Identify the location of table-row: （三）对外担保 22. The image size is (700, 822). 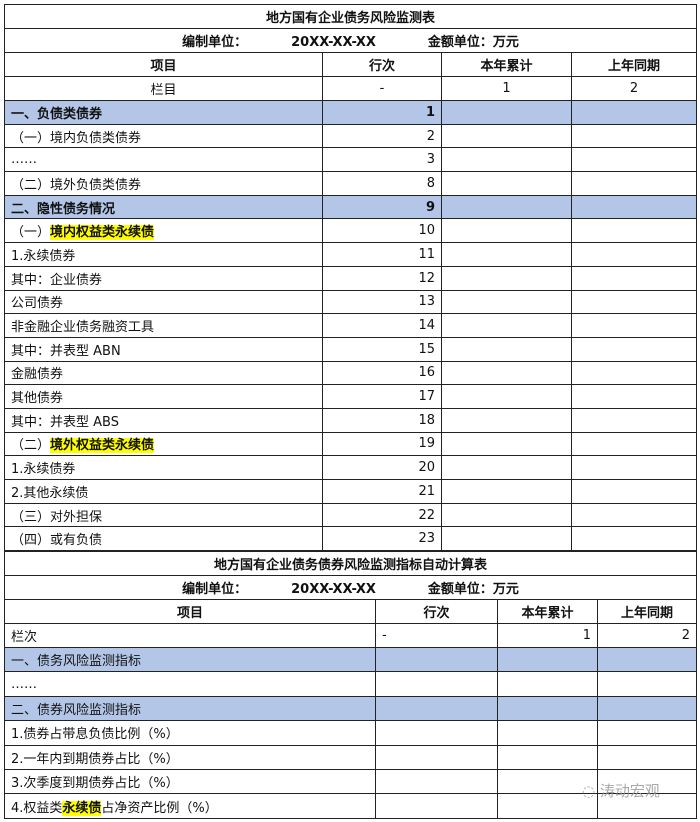
(351, 515).